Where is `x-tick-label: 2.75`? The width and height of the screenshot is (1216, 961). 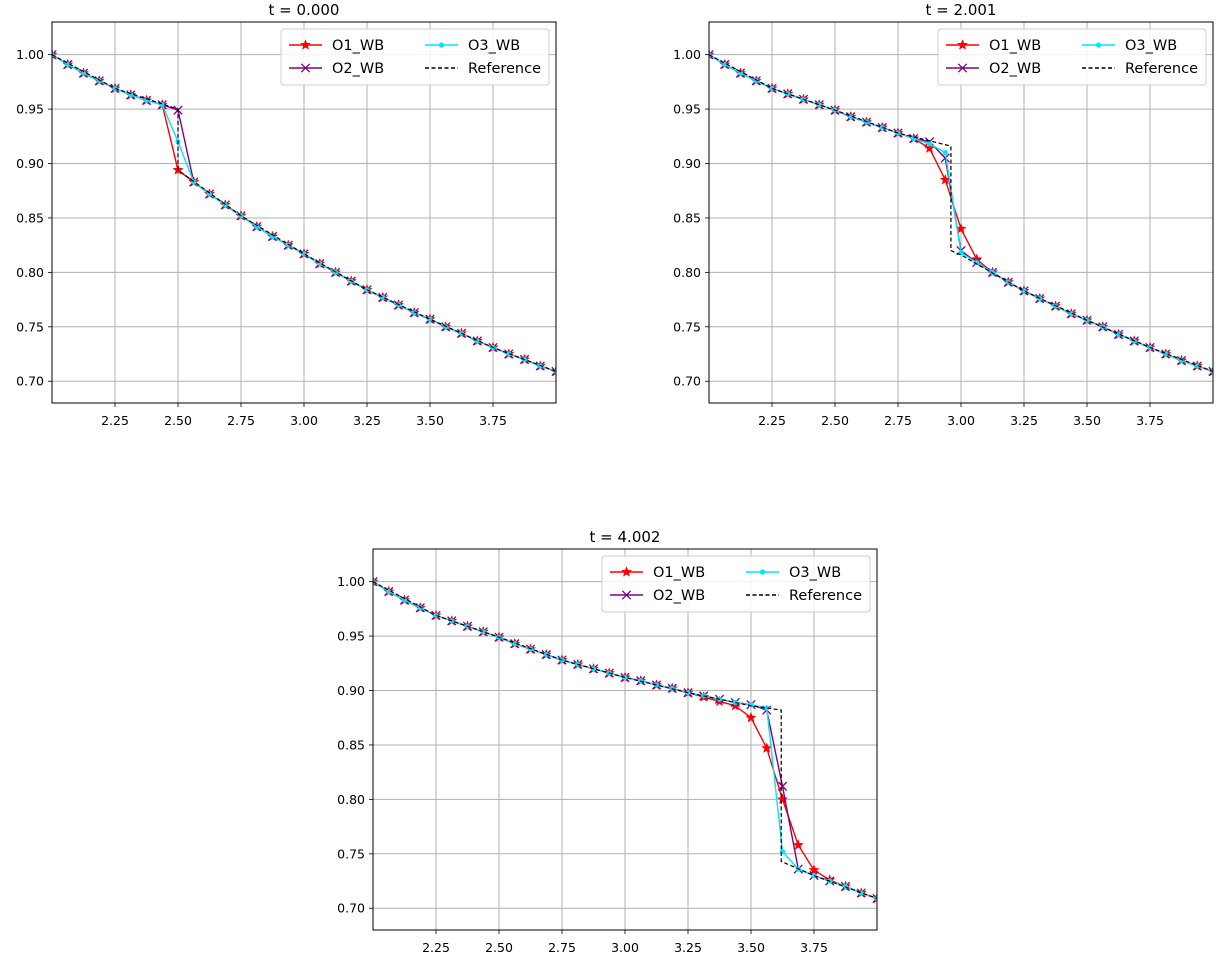
x-tick-label: 2.75 is located at coordinates (562, 947).